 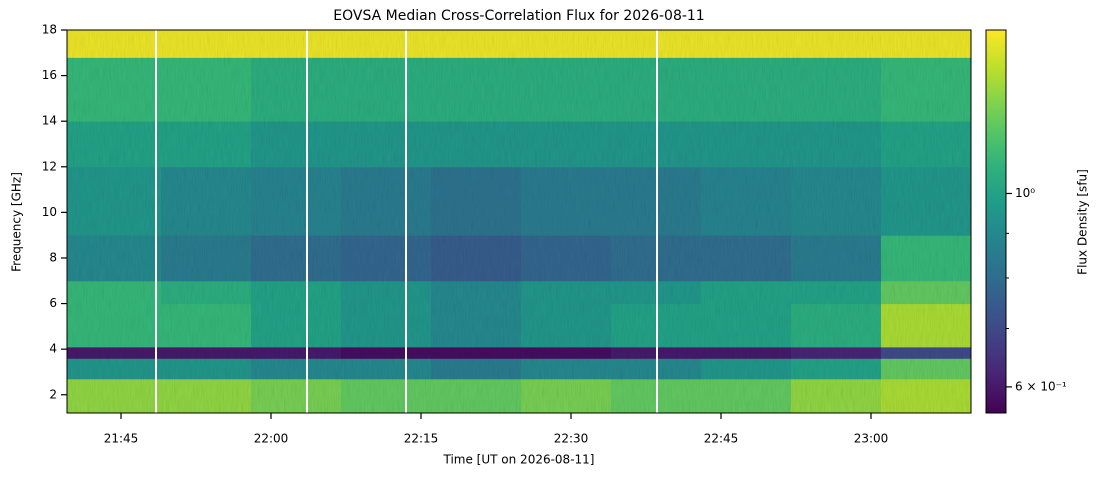 What do you see at coordinates (571, 439) in the screenshot?
I see `x-tick-label: 22:30` at bounding box center [571, 439].